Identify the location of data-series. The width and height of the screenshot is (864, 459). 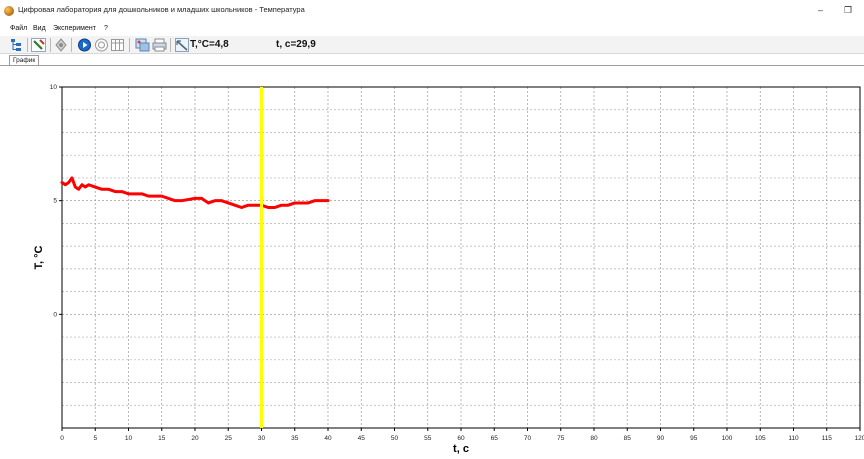
(195, 192).